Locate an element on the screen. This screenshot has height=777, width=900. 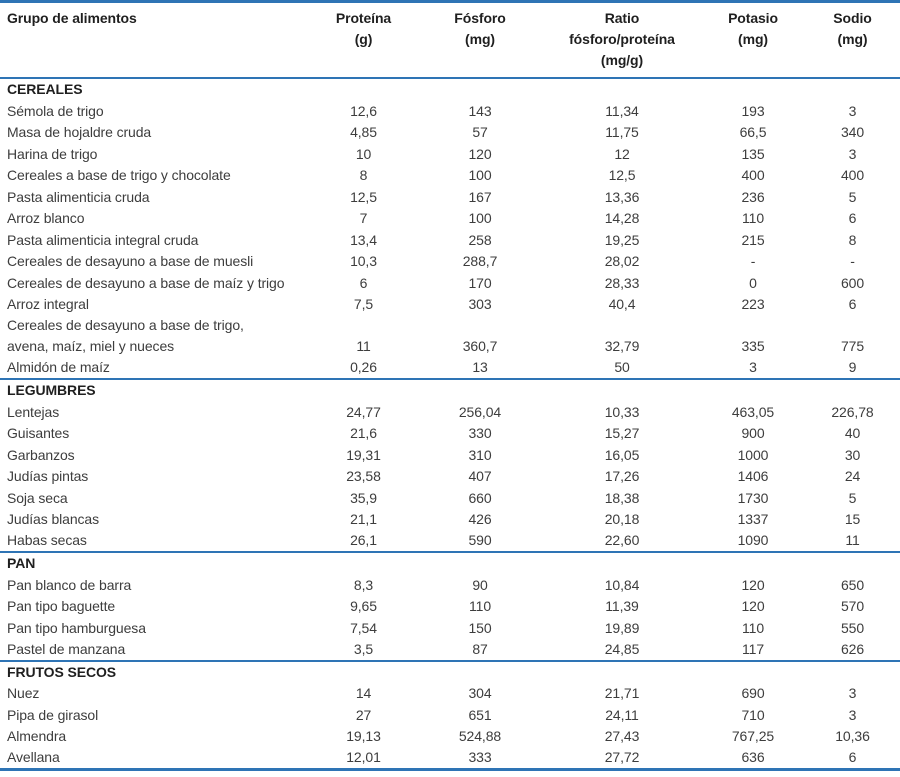
section-header-row: FRUTOS SECOS is located at coordinates (450, 672).